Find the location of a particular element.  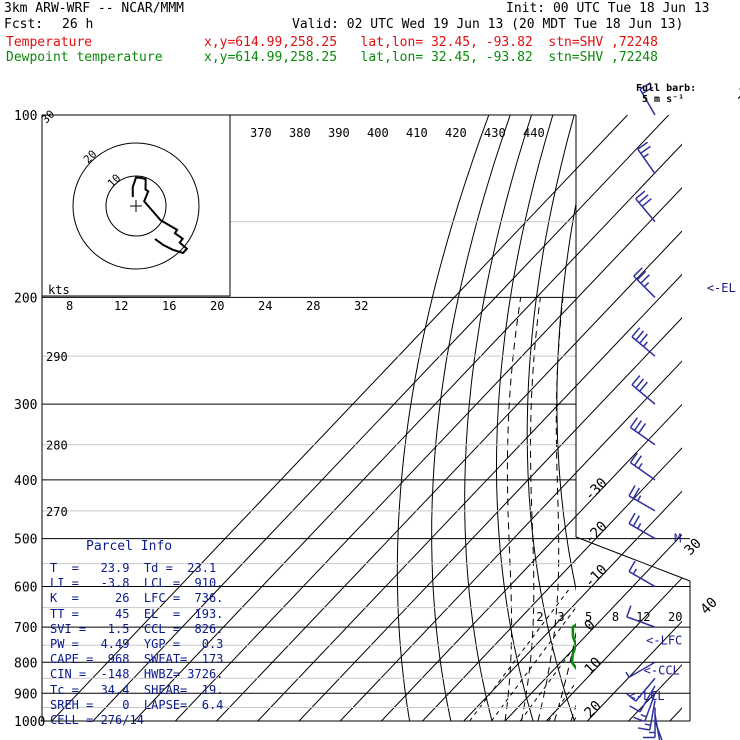

isotherm-label: 40 is located at coordinates (709, 606).